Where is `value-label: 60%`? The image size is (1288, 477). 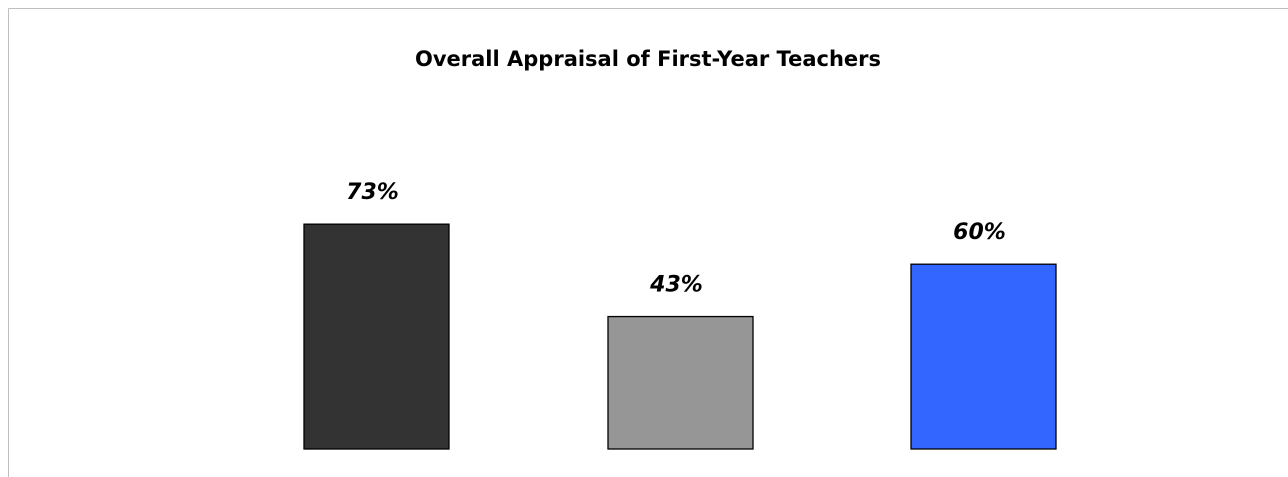
value-label: 60% is located at coordinates (979, 232).